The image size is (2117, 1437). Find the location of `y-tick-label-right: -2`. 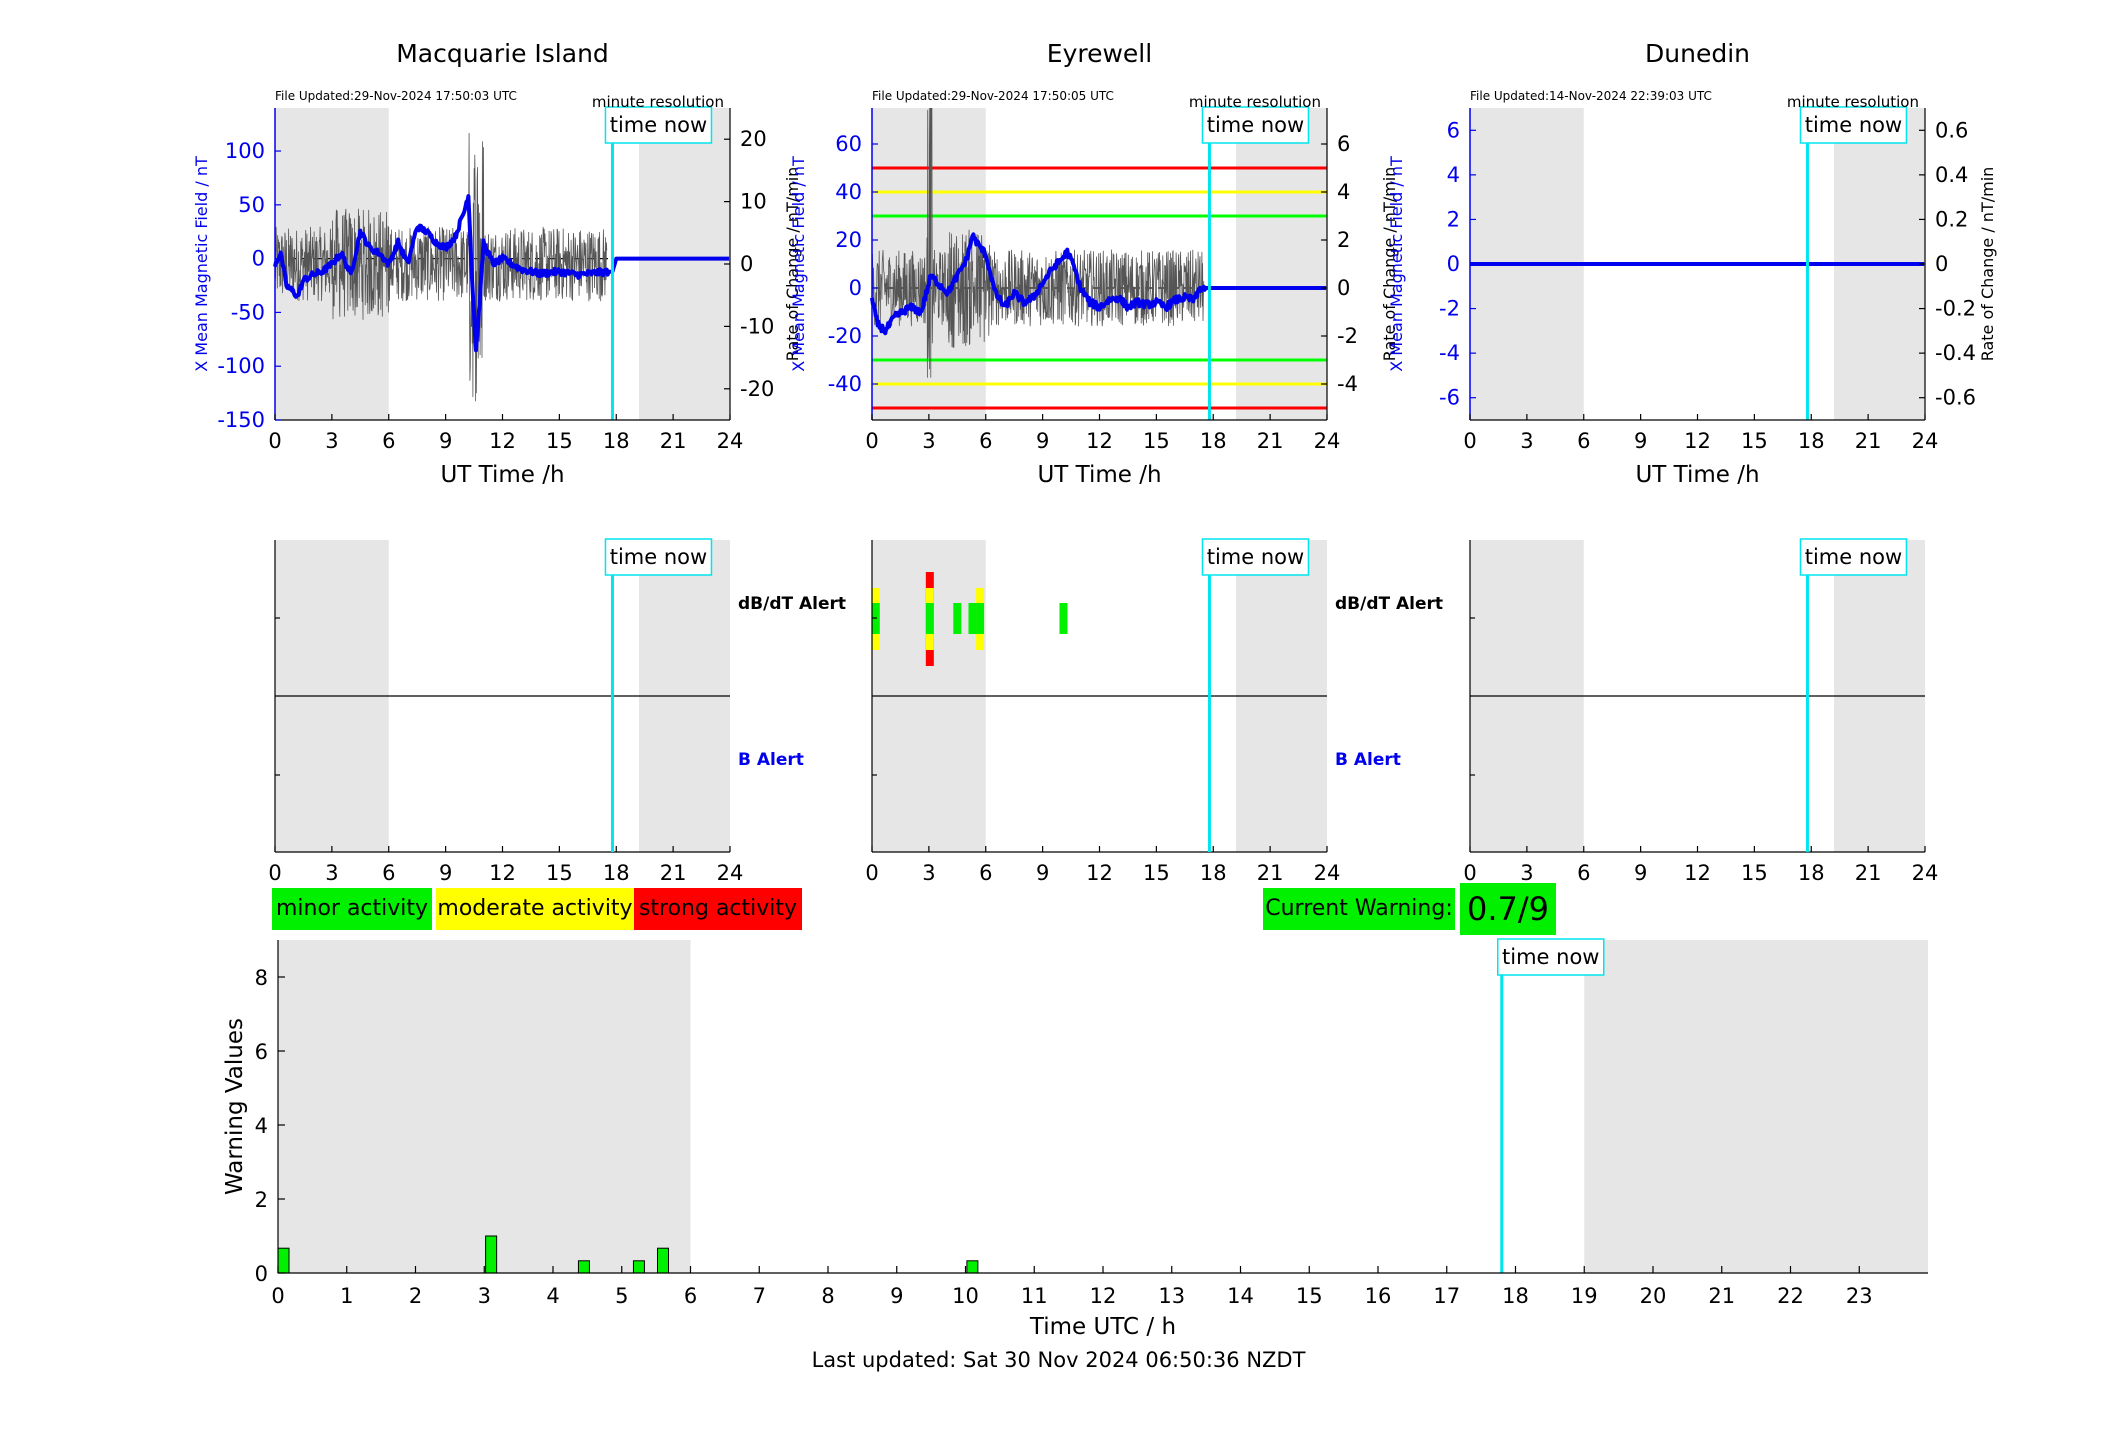

y-tick-label-right: -2 is located at coordinates (1347, 336).